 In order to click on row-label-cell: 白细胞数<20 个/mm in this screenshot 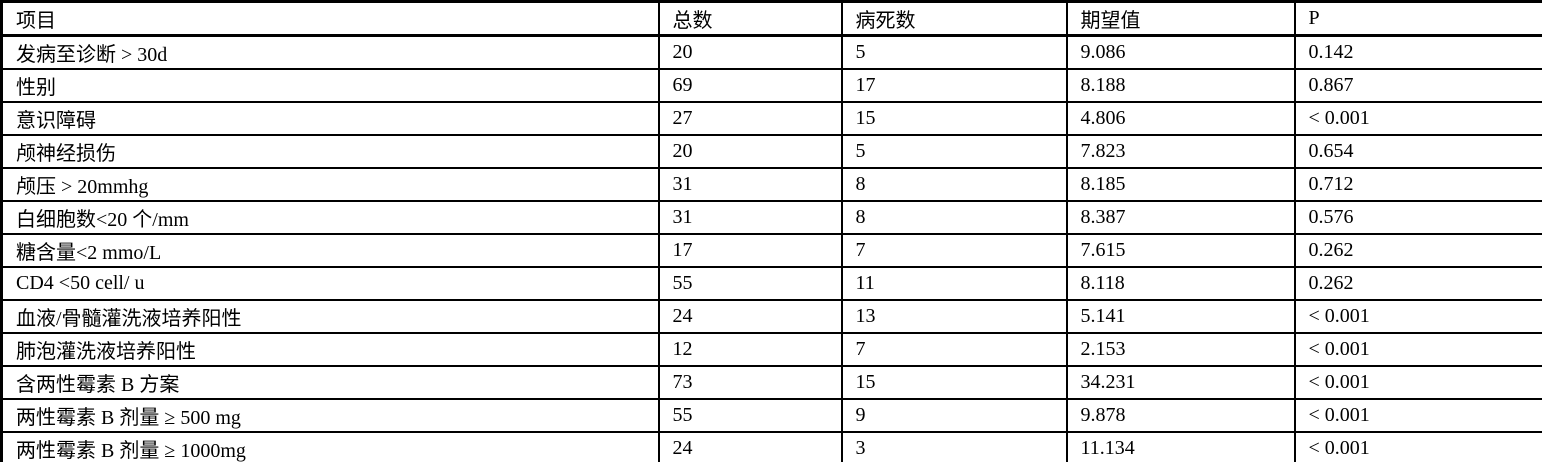, I will do `click(330, 217)`.